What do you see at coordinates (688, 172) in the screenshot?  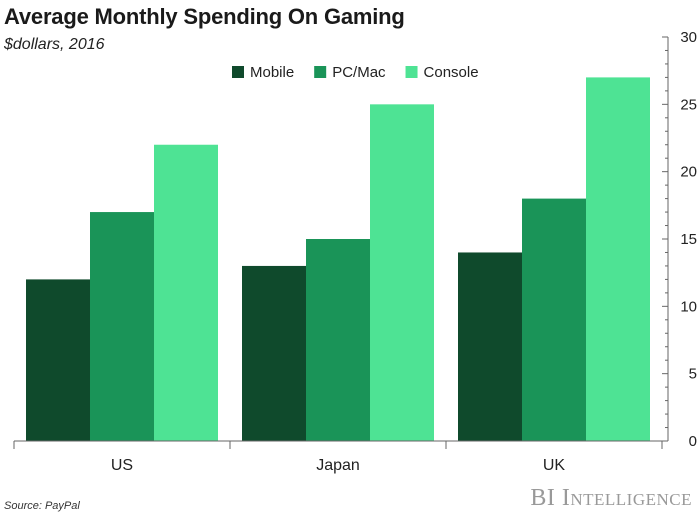 I see `y-tick-label: 20` at bounding box center [688, 172].